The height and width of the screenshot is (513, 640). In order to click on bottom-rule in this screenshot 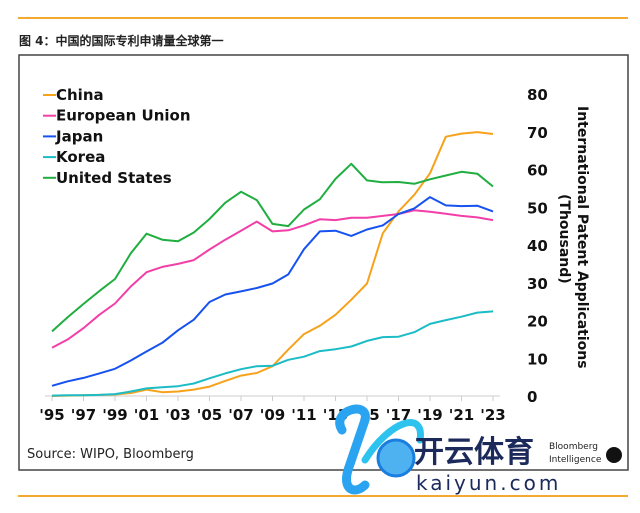, I will do `click(323, 496)`.